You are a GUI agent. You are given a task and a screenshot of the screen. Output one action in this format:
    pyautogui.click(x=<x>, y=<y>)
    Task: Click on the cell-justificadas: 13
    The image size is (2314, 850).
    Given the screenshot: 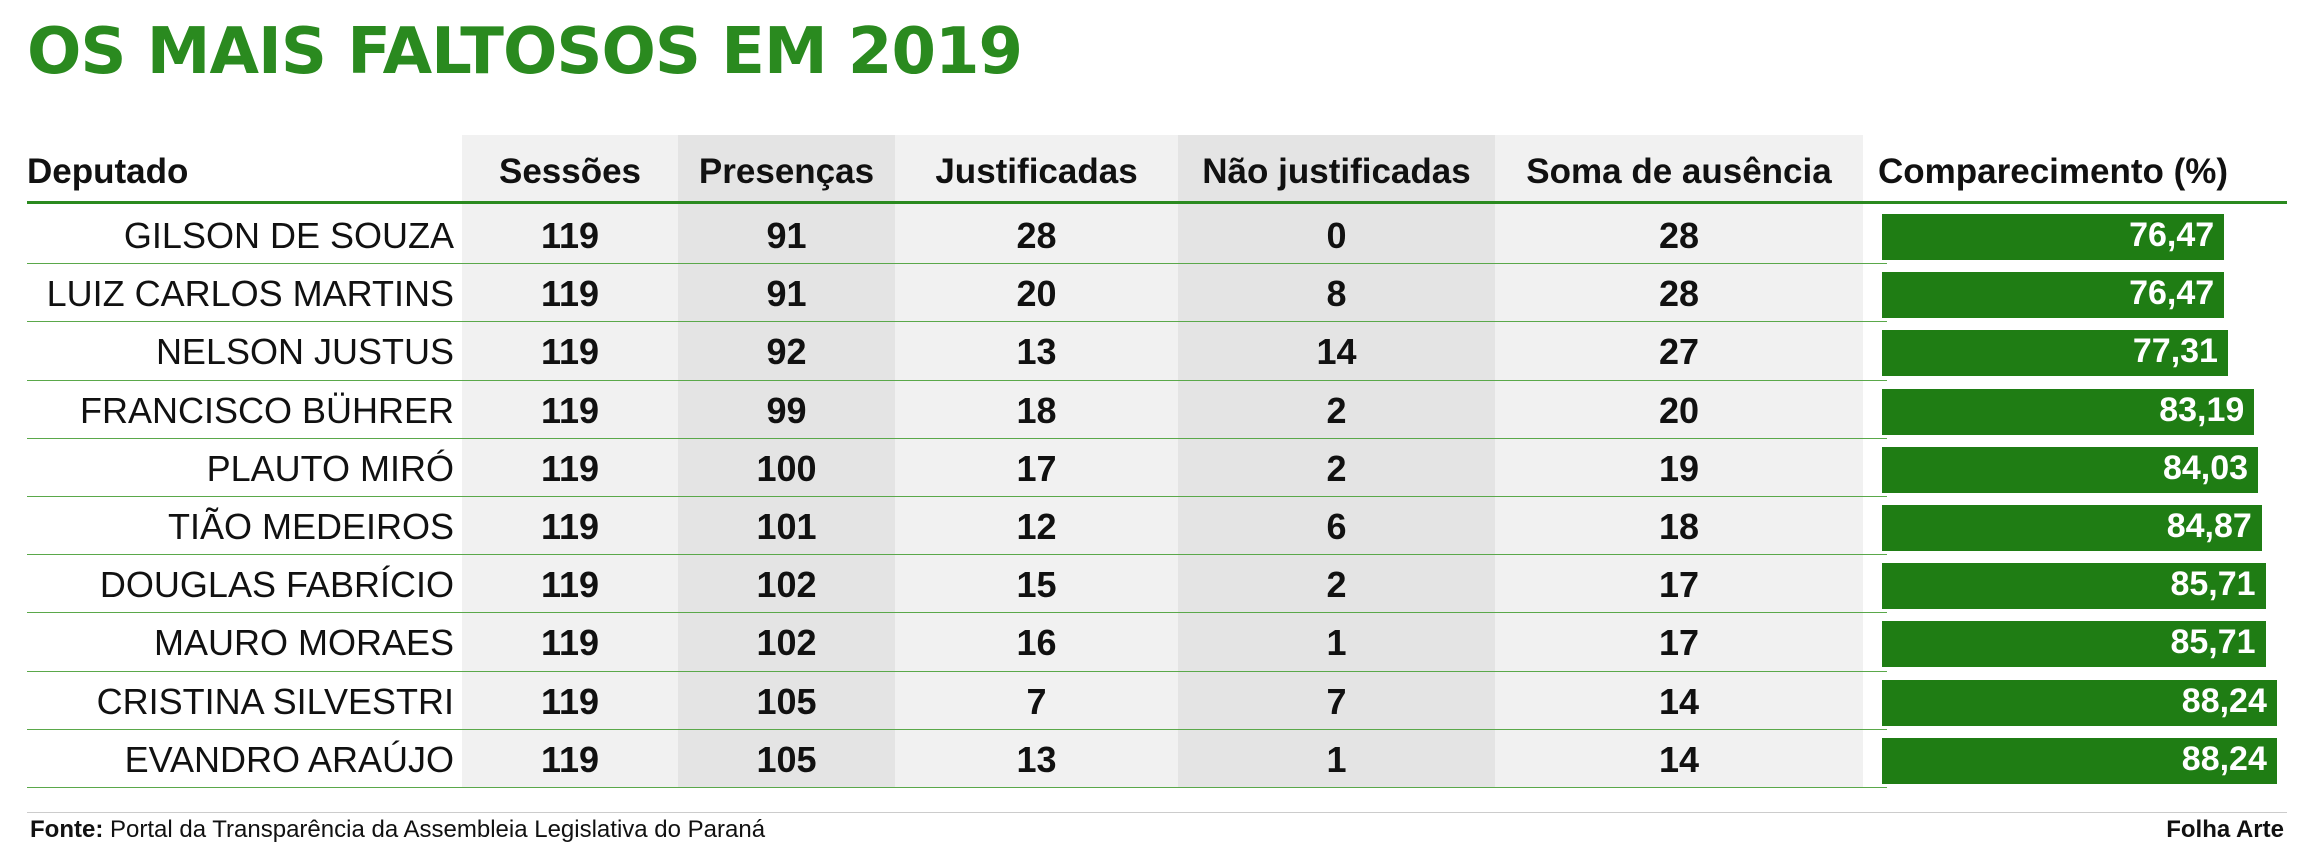 What is the action you would take?
    pyautogui.click(x=1036, y=759)
    